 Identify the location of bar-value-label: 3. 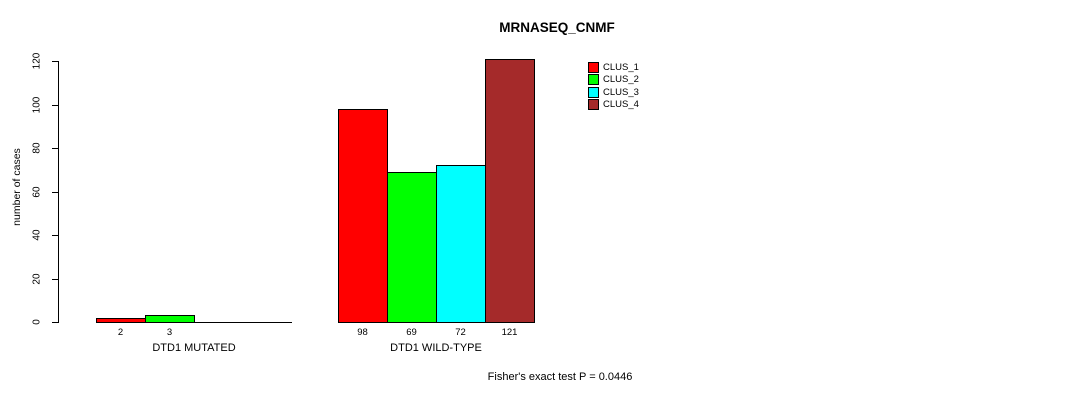
(169, 332).